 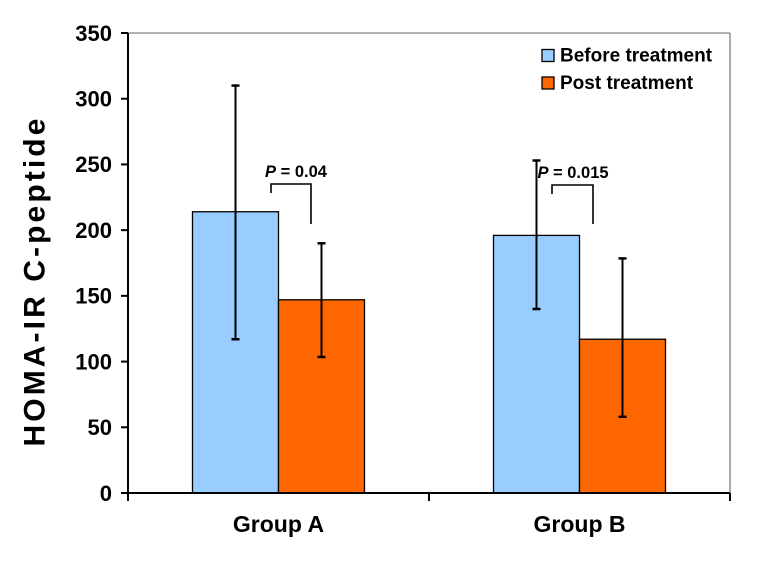 What do you see at coordinates (93, 361) in the screenshot?
I see `y-tick-label: 100` at bounding box center [93, 361].